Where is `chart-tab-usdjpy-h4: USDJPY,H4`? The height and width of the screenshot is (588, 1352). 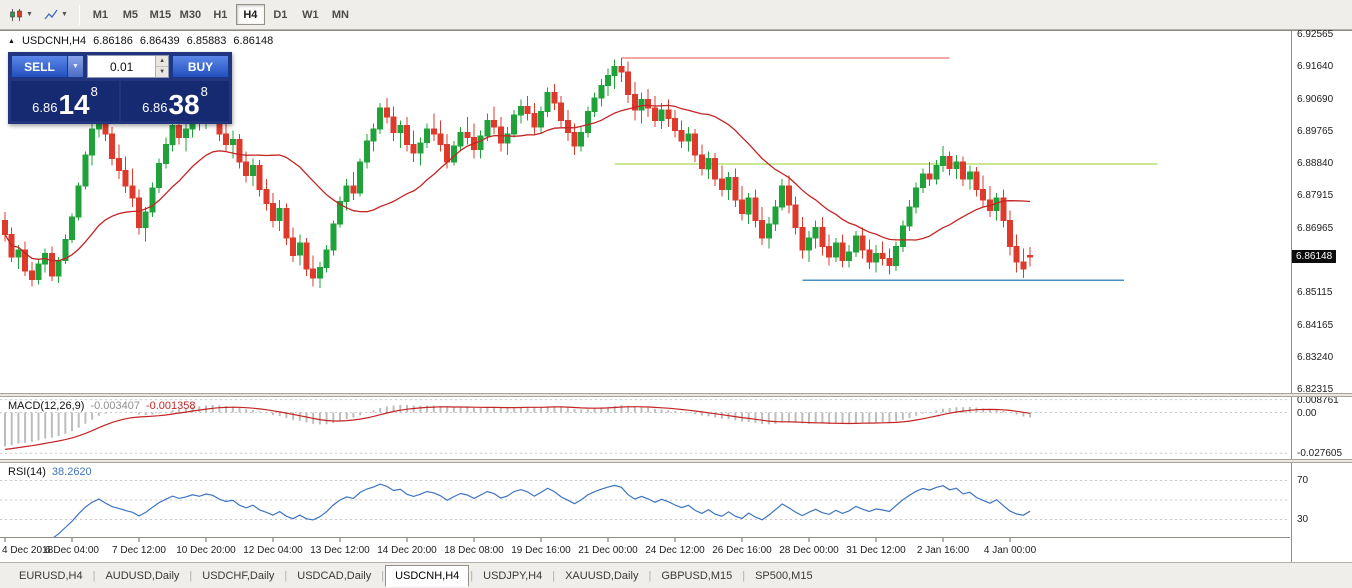
chart-tab-usdjpy-h4: USDJPY,H4 is located at coordinates (513, 575).